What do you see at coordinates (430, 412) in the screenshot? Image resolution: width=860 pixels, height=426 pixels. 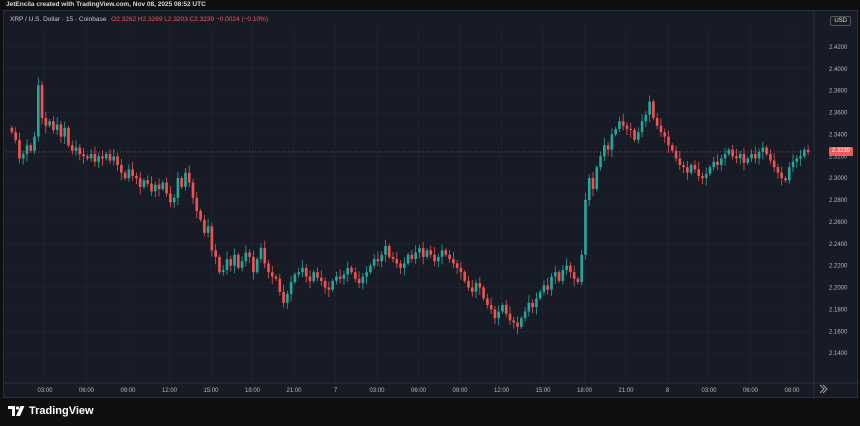 I see `footer: TradingView` at bounding box center [430, 412].